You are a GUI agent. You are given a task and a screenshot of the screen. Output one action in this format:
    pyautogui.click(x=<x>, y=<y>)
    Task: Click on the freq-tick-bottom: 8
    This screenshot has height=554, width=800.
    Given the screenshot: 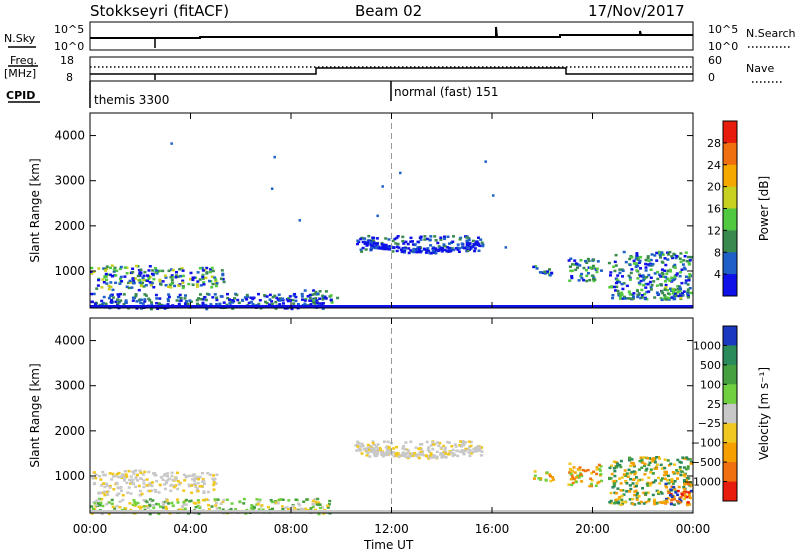 What is the action you would take?
    pyautogui.click(x=69, y=77)
    